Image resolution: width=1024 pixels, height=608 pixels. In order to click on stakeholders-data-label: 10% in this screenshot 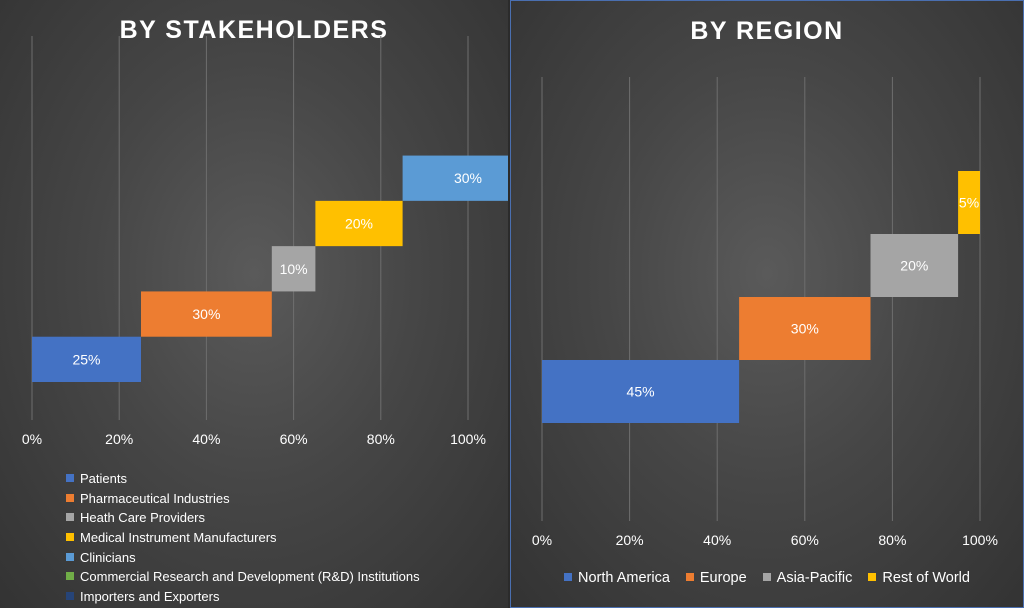, I will do `click(294, 269)`.